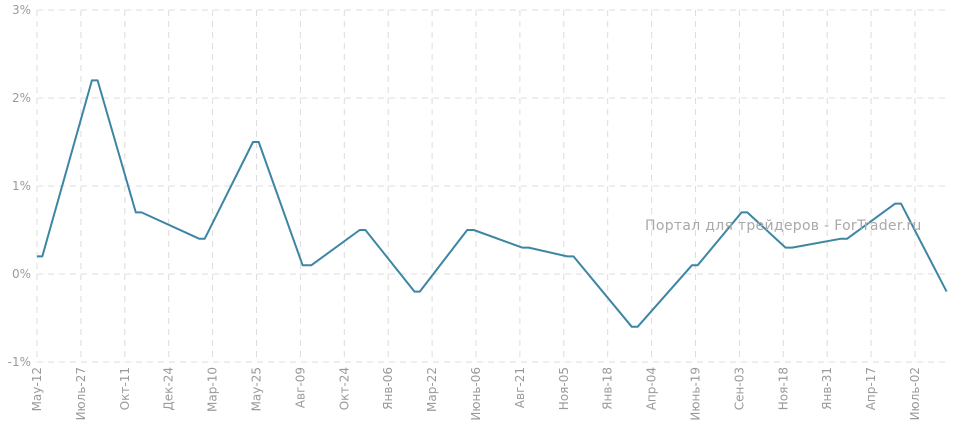 This screenshot has height=435, width=961. I want to click on x-tick-label: Июнь-19, so click(696, 394).